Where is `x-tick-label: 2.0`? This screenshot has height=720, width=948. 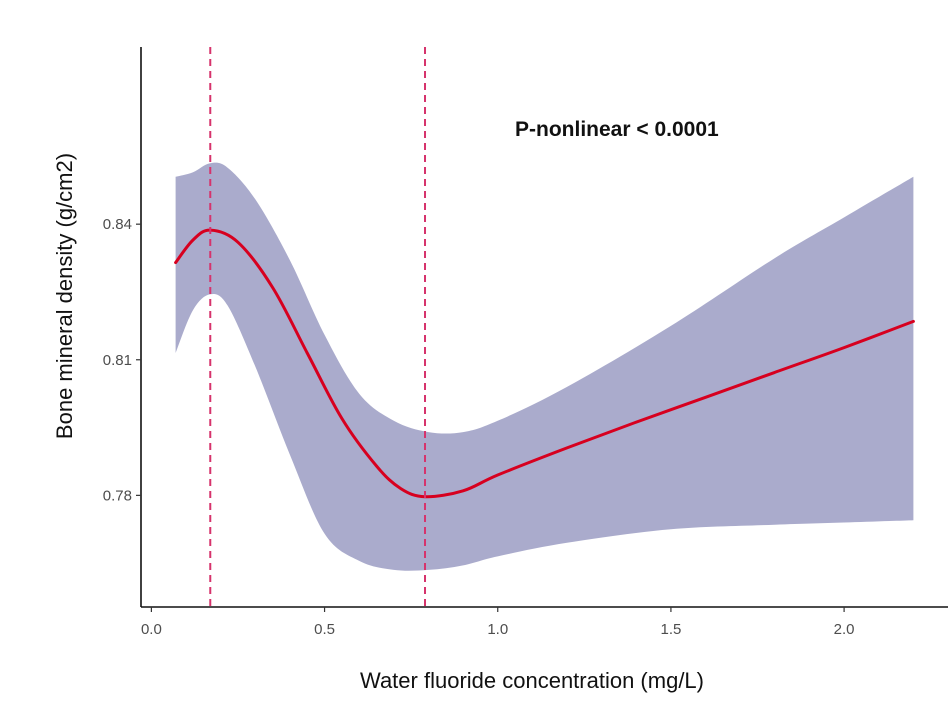
x-tick-label: 2.0 is located at coordinates (844, 629).